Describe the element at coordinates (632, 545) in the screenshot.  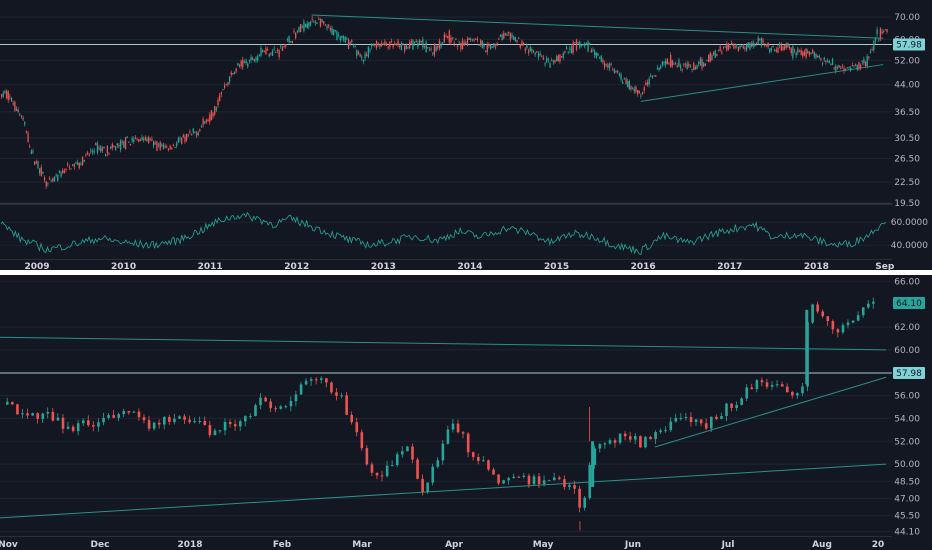
I see `daily-x-tick-label: Jun` at that location.